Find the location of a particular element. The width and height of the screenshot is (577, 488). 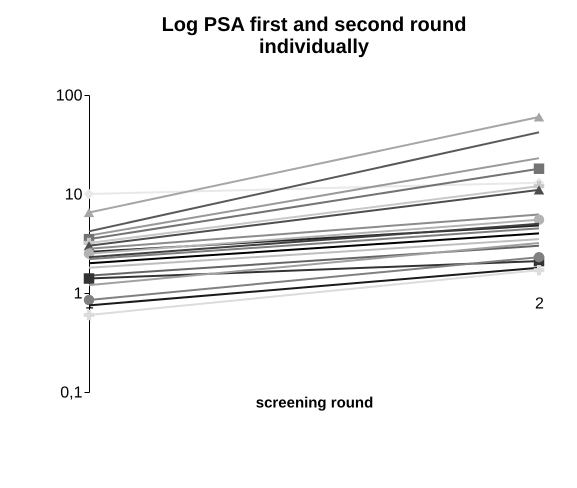

x-axis-title: screening round is located at coordinates (315, 403).